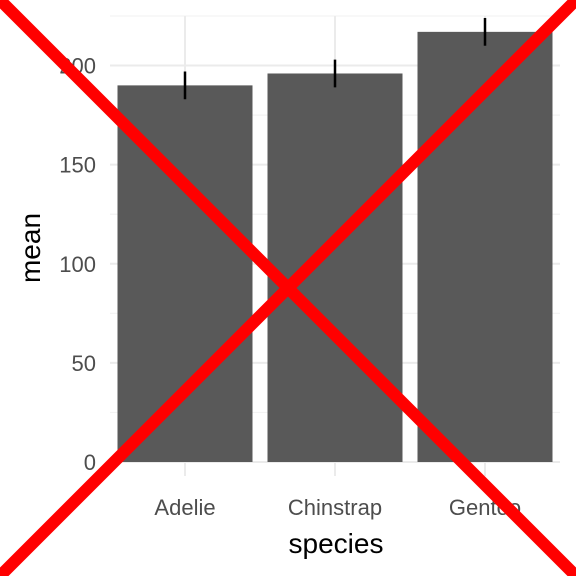 The width and height of the screenshot is (576, 576). I want to click on x-tick-label: Adelie, so click(184, 507).